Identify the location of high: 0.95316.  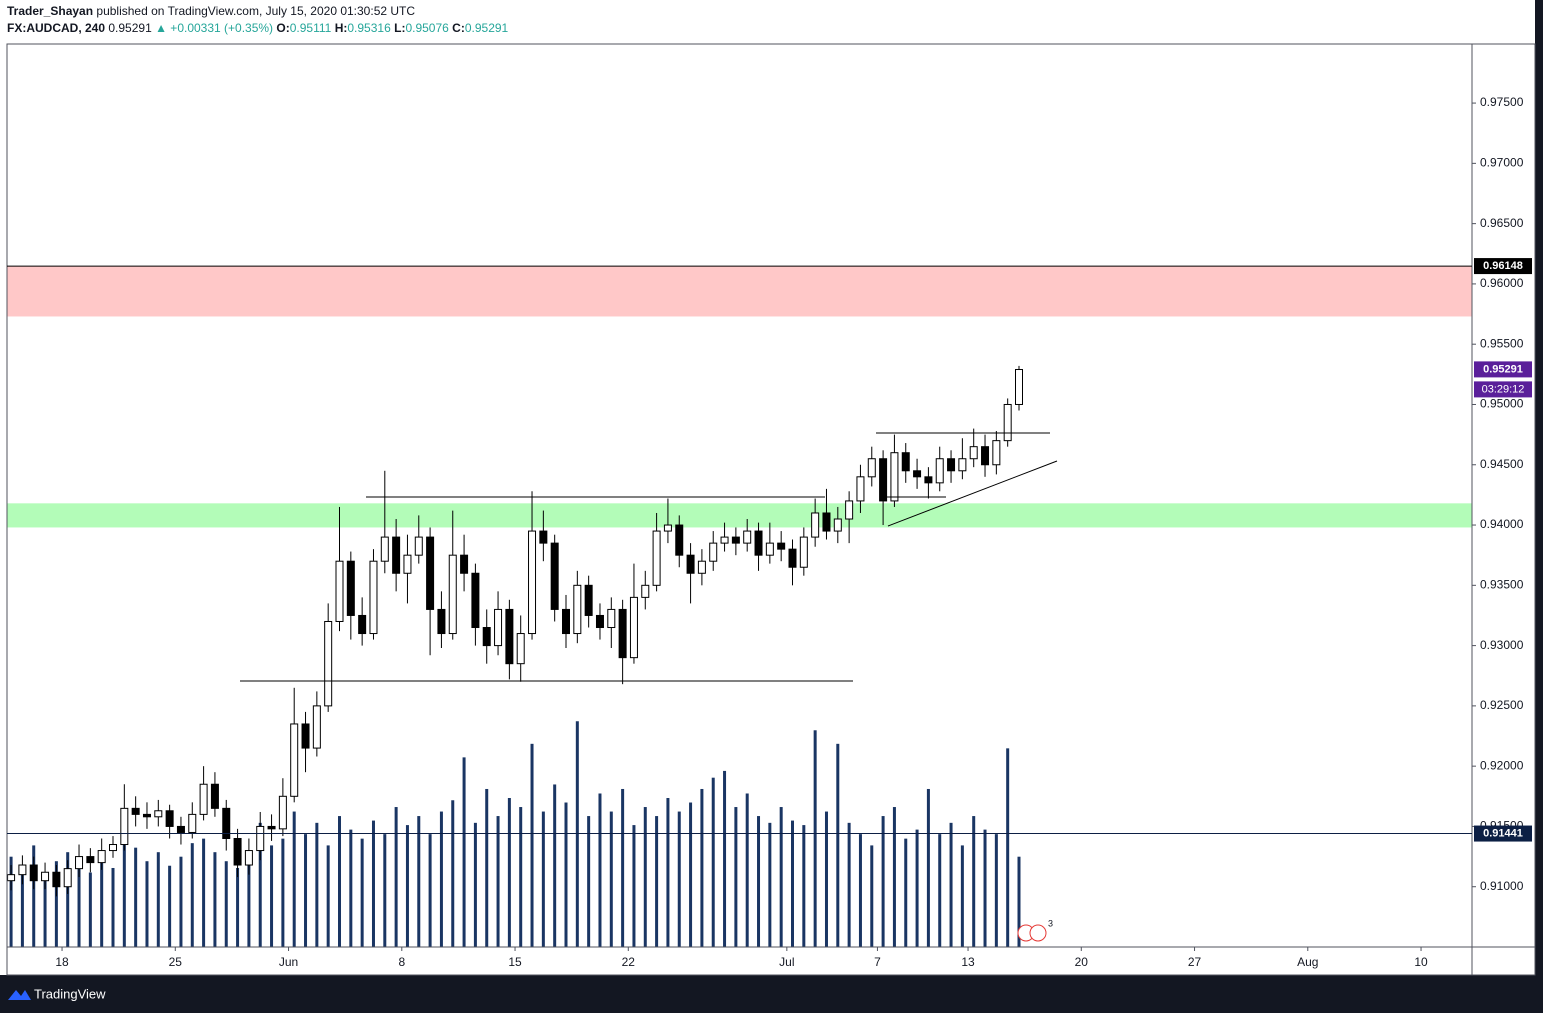
(369, 28).